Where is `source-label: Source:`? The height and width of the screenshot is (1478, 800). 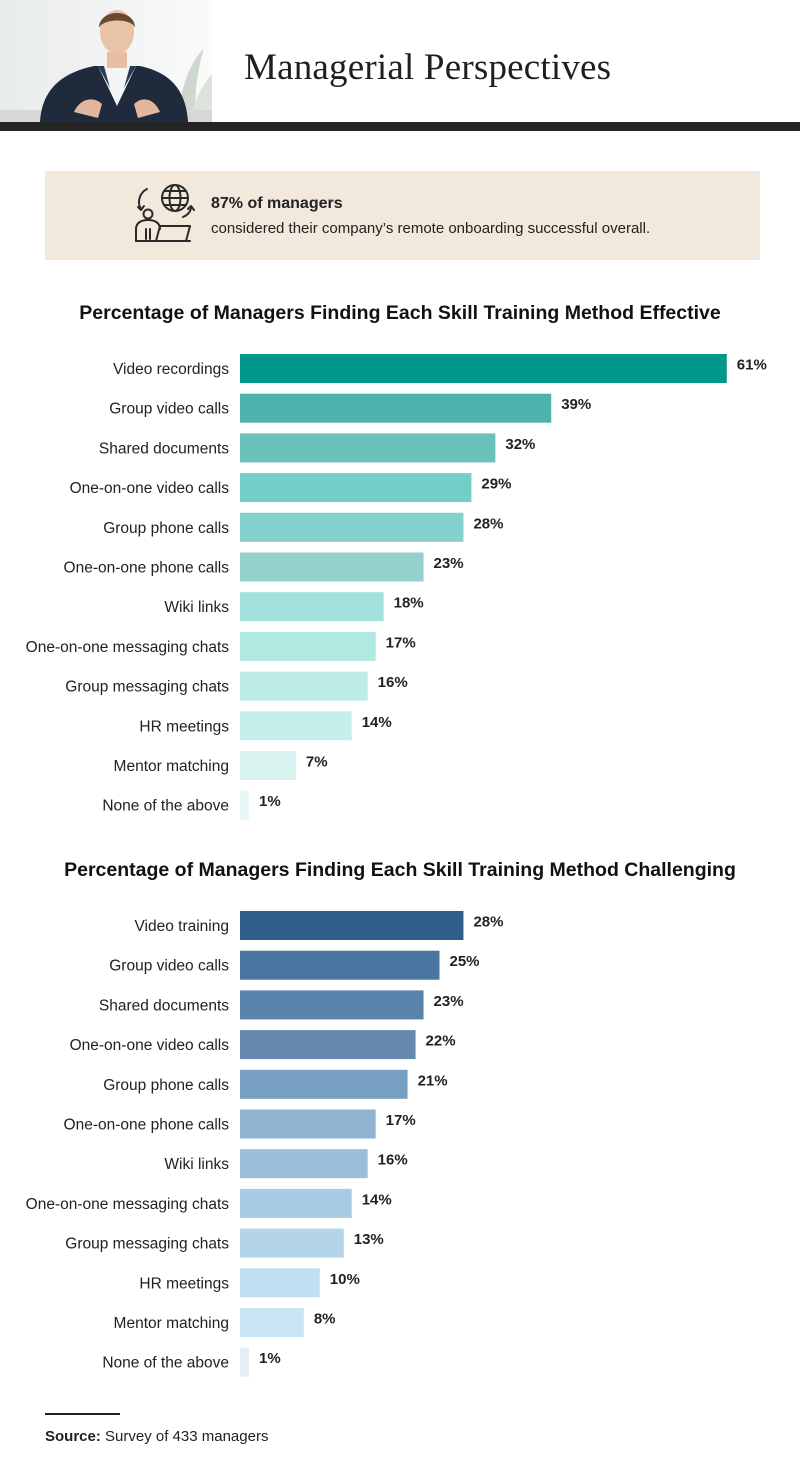
source-label: Source: is located at coordinates (73, 1436).